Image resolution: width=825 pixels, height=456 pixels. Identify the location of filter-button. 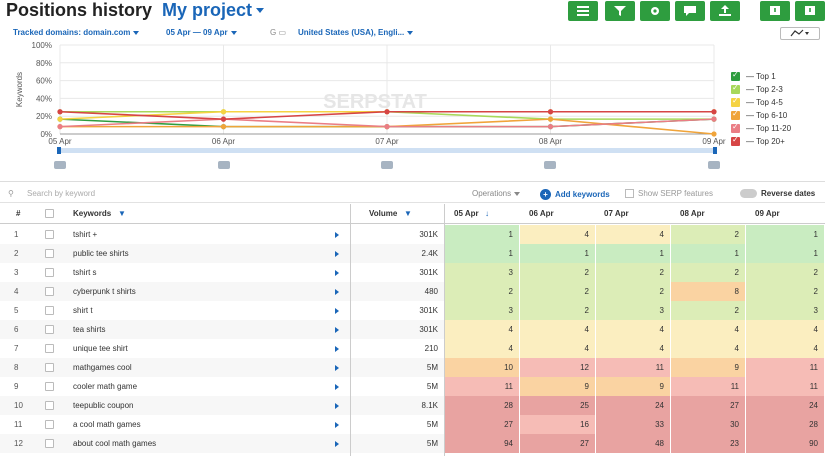
(620, 11).